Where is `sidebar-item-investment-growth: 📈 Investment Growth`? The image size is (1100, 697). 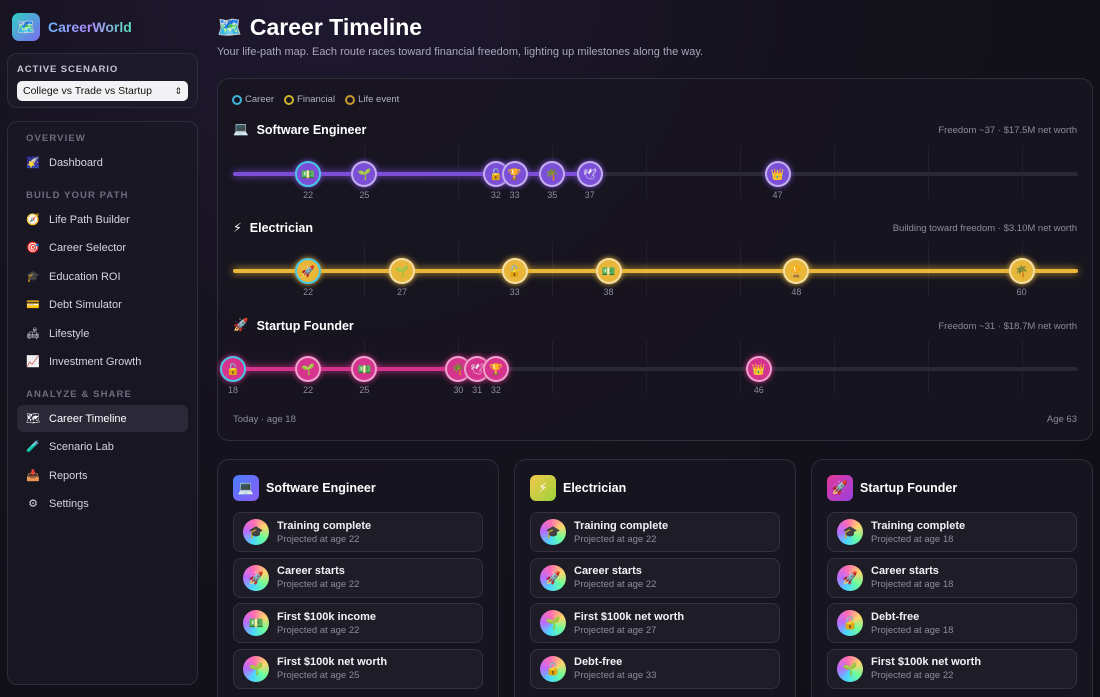
sidebar-item-investment-growth: 📈 Investment Growth is located at coordinates (102, 361).